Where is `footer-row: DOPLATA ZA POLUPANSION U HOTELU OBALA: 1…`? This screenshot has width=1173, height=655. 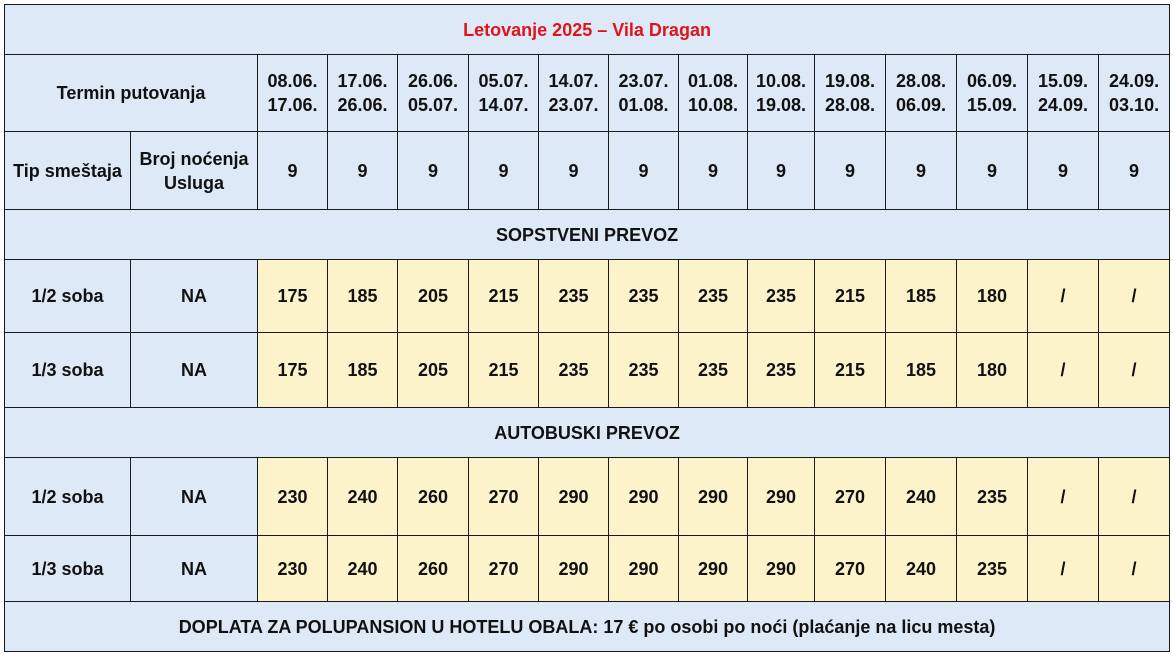
footer-row: DOPLATA ZA POLUPANSION U HOTELU OBALA: 1… is located at coordinates (587, 626).